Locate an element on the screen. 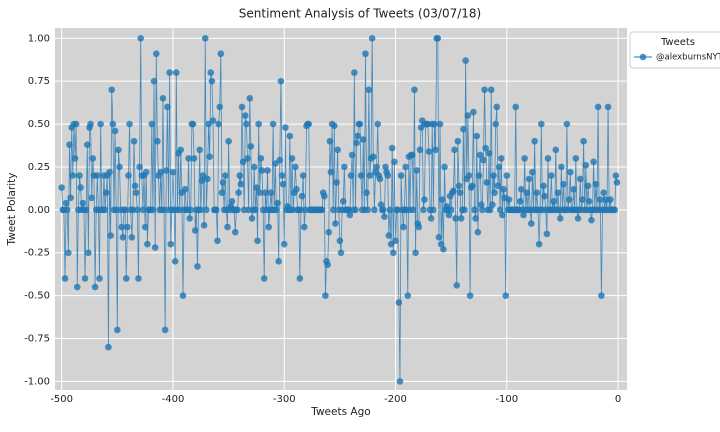 This screenshot has height=432, width=720. x-tick-label: -400 is located at coordinates (173, 399).